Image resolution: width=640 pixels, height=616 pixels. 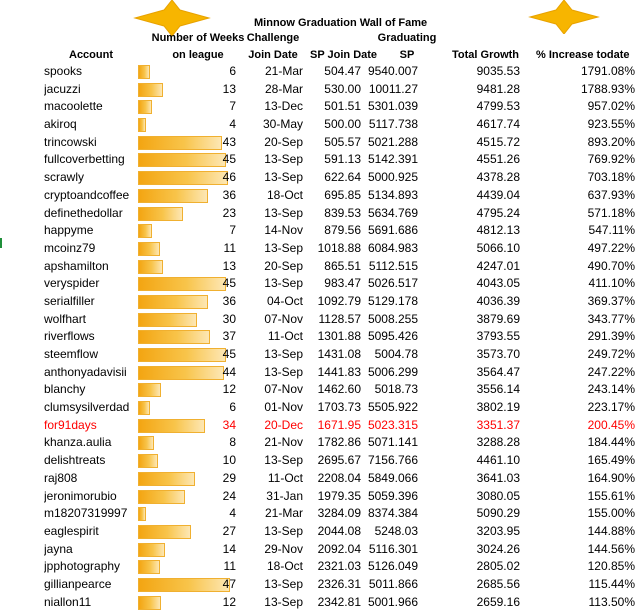 What do you see at coordinates (70, 141) in the screenshot?
I see `account-cell: trincowski` at bounding box center [70, 141].